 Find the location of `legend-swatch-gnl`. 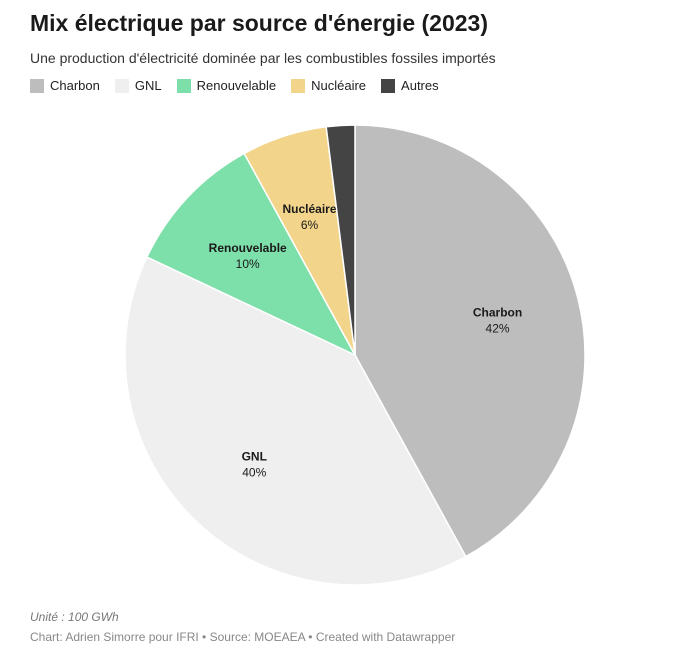

legend-swatch-gnl is located at coordinates (121, 85).